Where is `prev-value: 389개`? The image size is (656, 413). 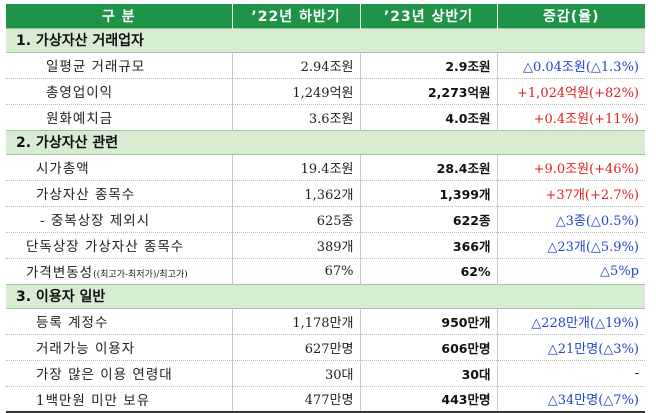
prev-value: 389개 is located at coordinates (296, 245).